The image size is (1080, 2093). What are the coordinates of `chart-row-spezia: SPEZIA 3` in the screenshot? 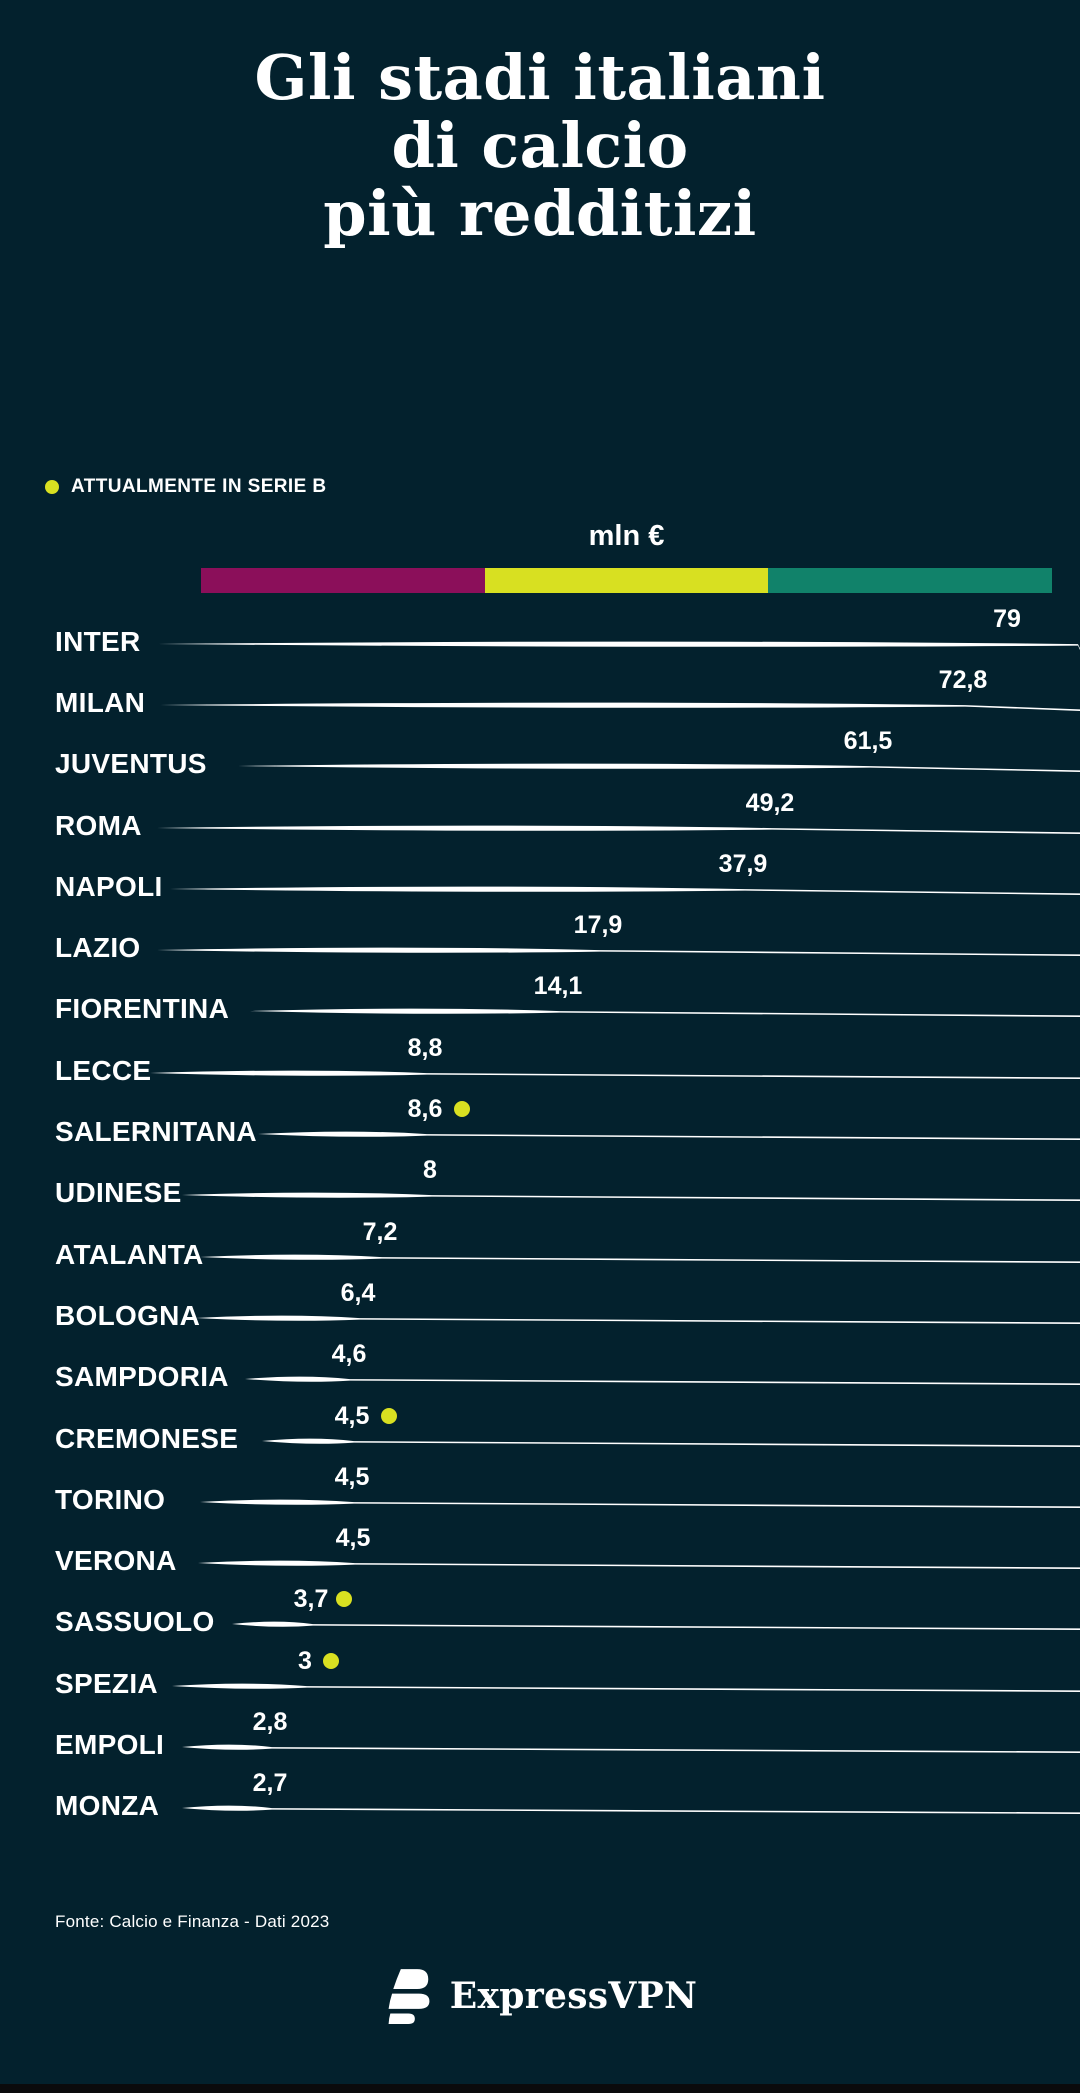 It's located at (540, 1681).